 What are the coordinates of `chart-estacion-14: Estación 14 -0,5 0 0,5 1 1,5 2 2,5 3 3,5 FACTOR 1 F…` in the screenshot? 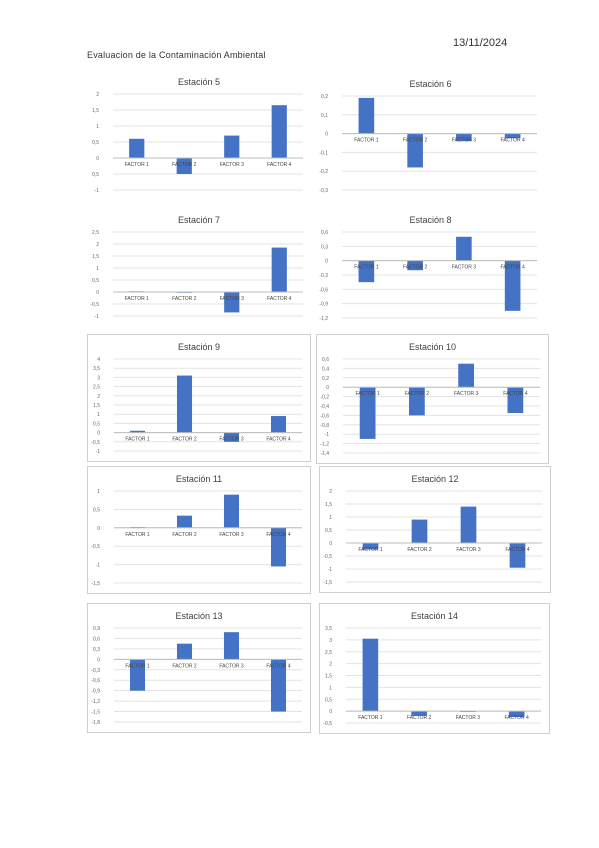 It's located at (434, 668).